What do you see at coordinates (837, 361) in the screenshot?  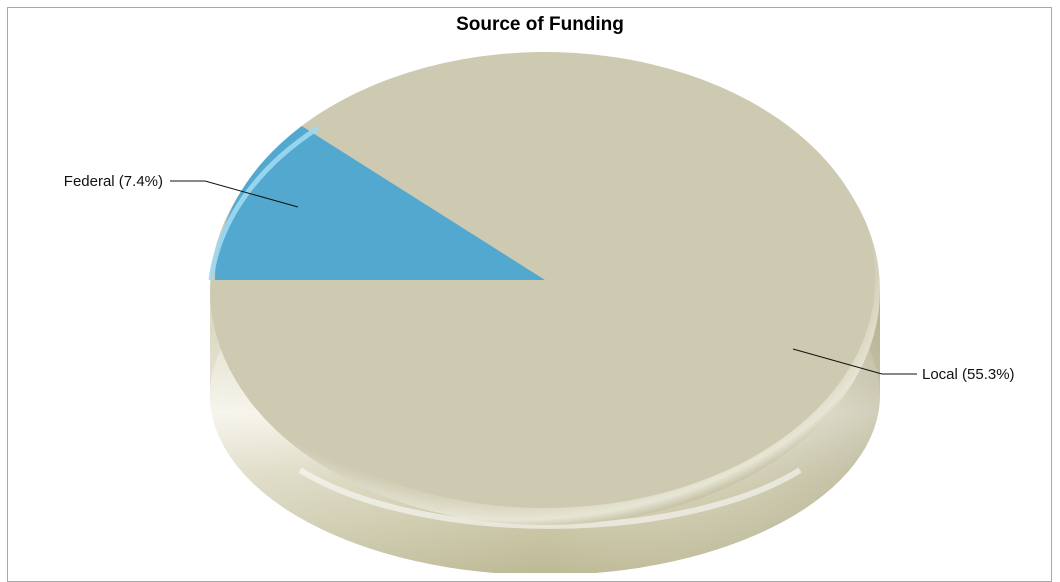 I see `leader-line-local` at bounding box center [837, 361].